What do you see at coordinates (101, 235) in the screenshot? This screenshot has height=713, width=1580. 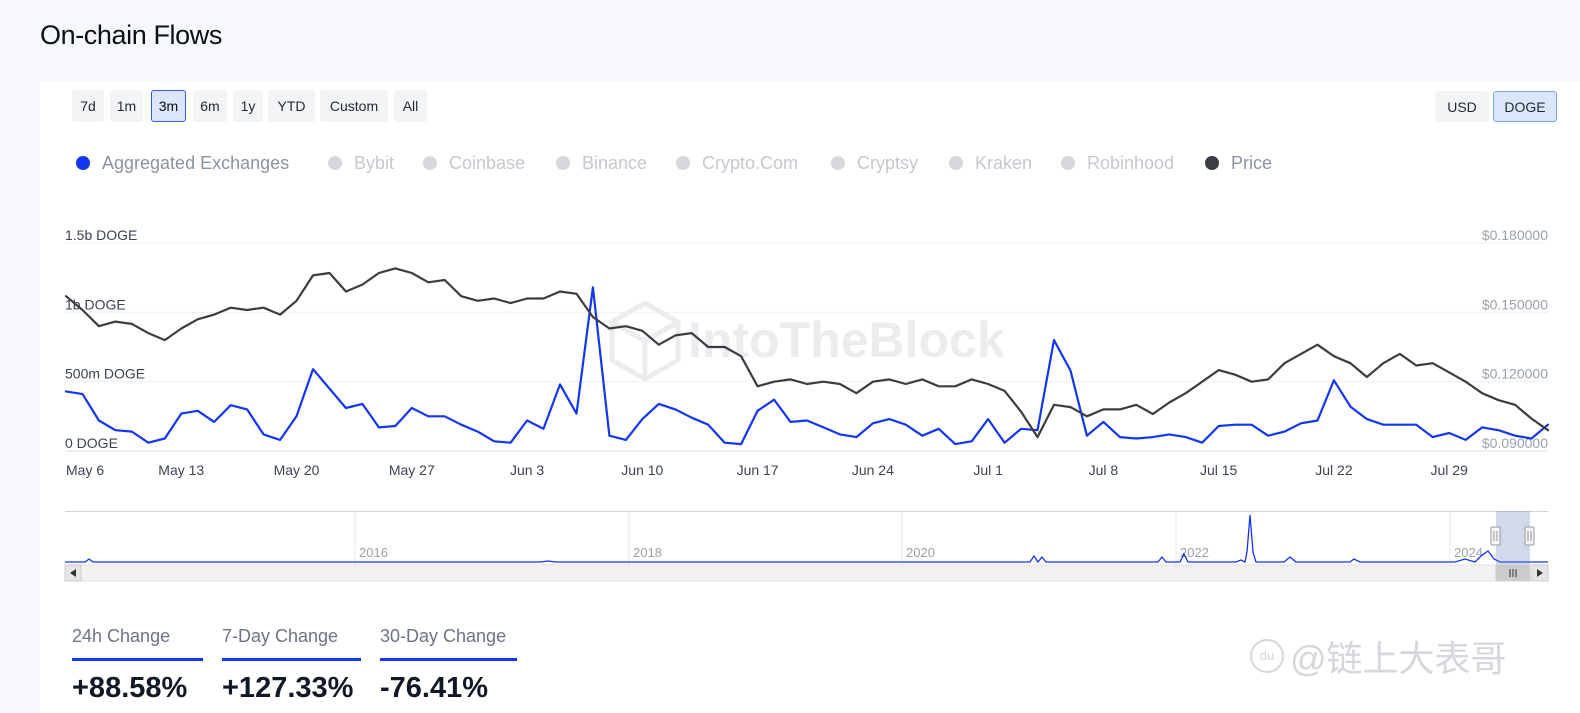 I see `left-tick-label: 1.5b DOGE` at bounding box center [101, 235].